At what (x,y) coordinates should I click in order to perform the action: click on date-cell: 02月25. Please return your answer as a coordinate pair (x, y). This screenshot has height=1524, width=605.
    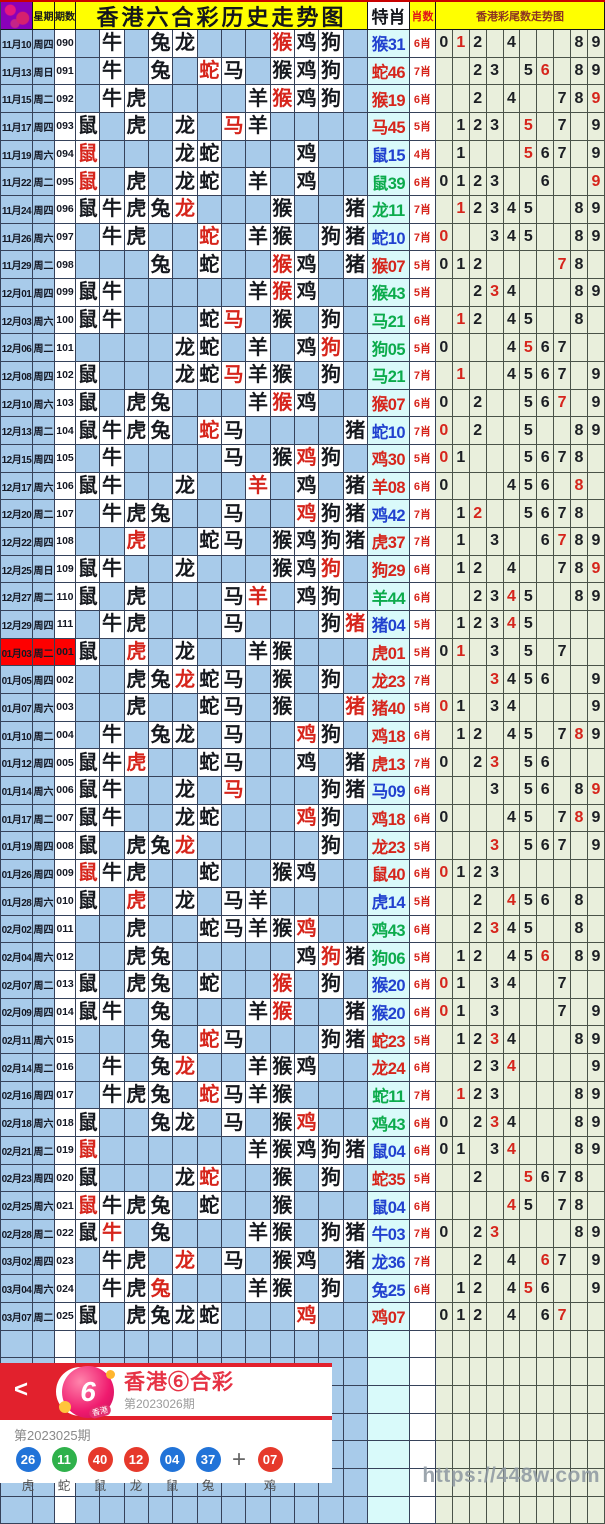
    Looking at the image, I should click on (16, 1206).